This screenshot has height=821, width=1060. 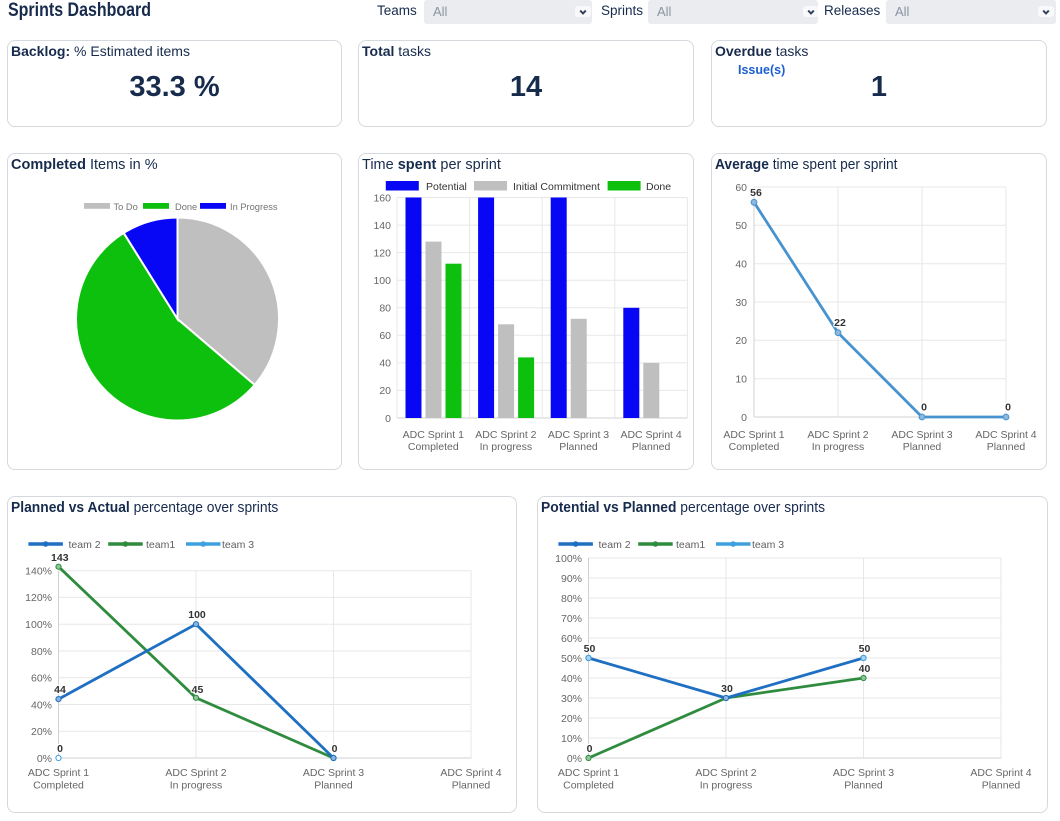 I want to click on svg-text: 120%, so click(x=38, y=598).